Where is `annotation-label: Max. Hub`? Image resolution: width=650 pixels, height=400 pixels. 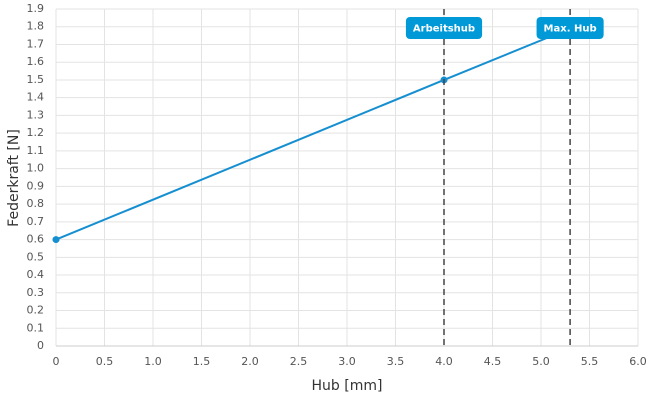 annotation-label: Max. Hub is located at coordinates (570, 29).